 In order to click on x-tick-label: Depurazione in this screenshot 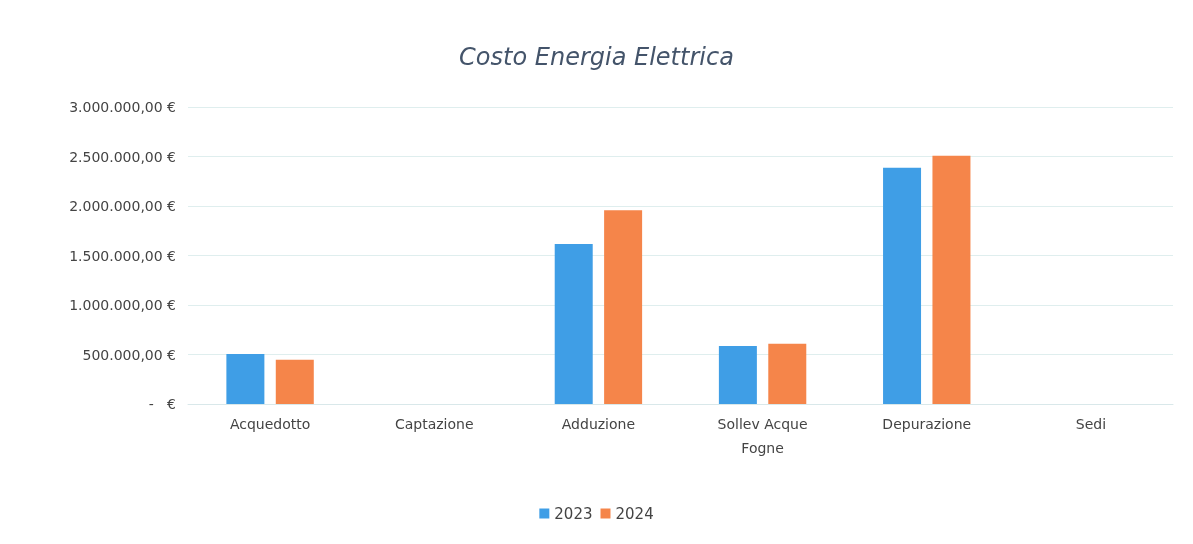, I will do `click(927, 424)`.